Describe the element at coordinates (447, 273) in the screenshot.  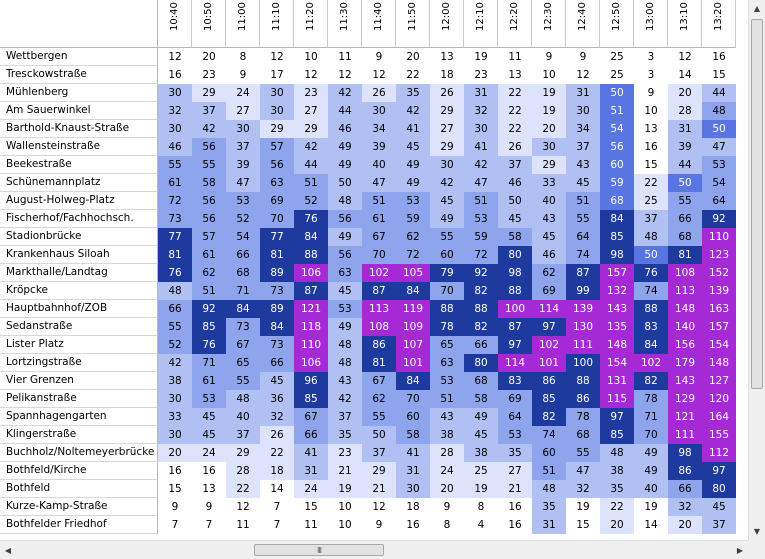
I see `table-cell: 79` at that location.